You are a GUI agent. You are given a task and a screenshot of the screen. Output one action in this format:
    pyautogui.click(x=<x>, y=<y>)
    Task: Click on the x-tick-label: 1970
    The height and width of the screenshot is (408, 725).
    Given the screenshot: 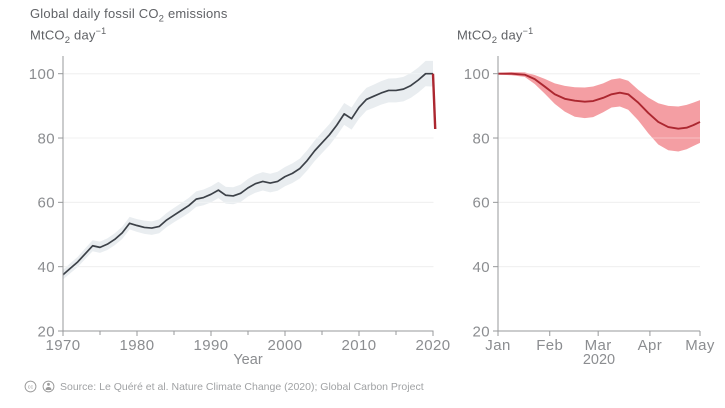 What is the action you would take?
    pyautogui.click(x=63, y=345)
    